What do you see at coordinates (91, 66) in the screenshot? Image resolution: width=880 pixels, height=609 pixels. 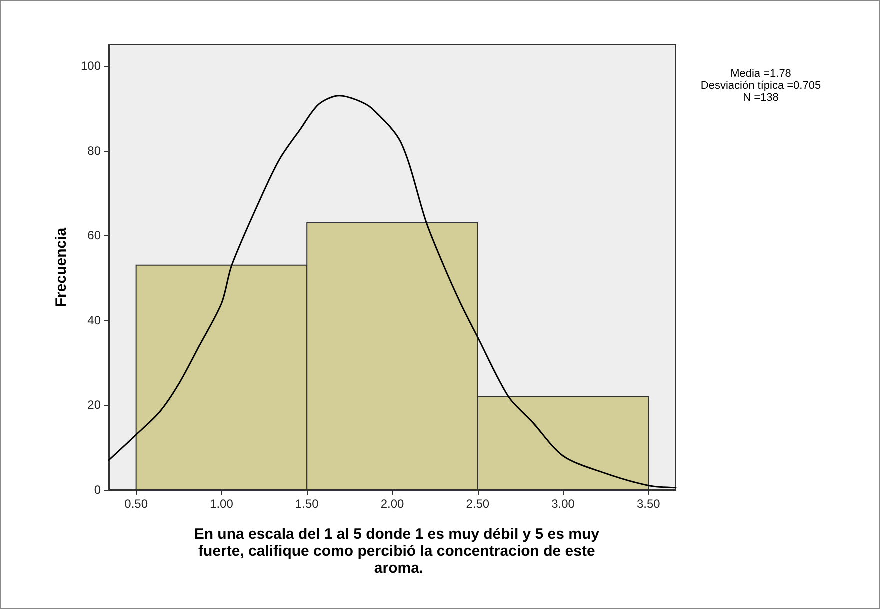 I see `y-tick-label: 100` at bounding box center [91, 66].